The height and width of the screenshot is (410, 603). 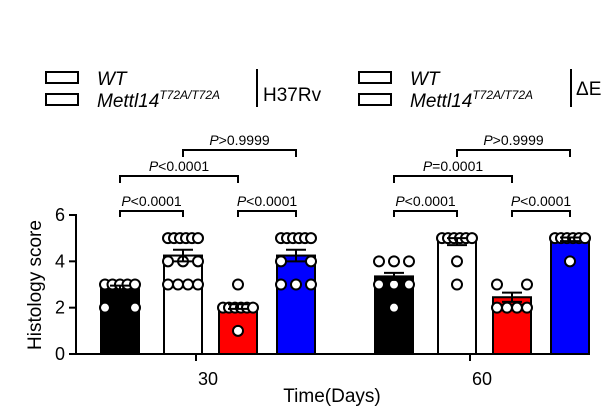 I want to click on error-bars, so click(x=345, y=273).